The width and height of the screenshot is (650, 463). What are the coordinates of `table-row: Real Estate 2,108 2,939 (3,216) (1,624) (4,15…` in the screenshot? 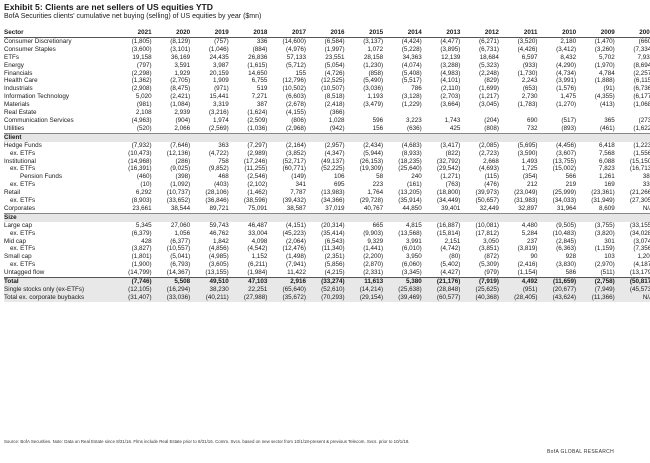 It's located at (327, 113).